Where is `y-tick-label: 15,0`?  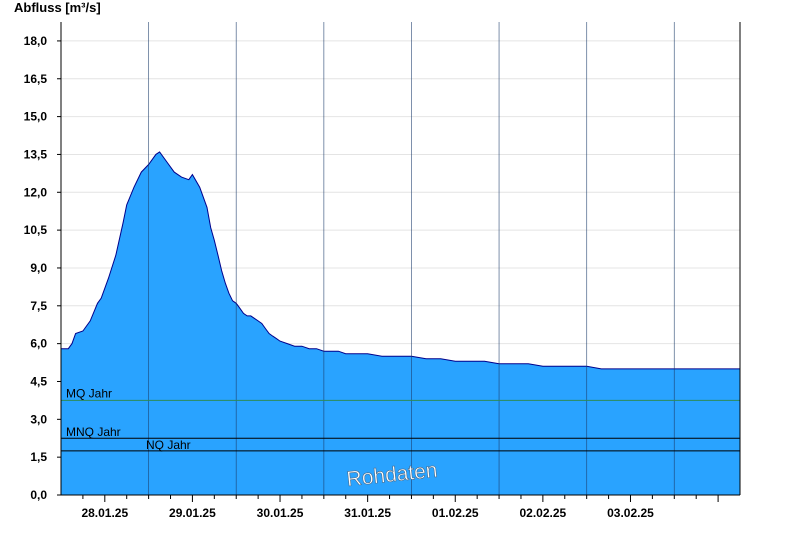
y-tick-label: 15,0 is located at coordinates (36, 117).